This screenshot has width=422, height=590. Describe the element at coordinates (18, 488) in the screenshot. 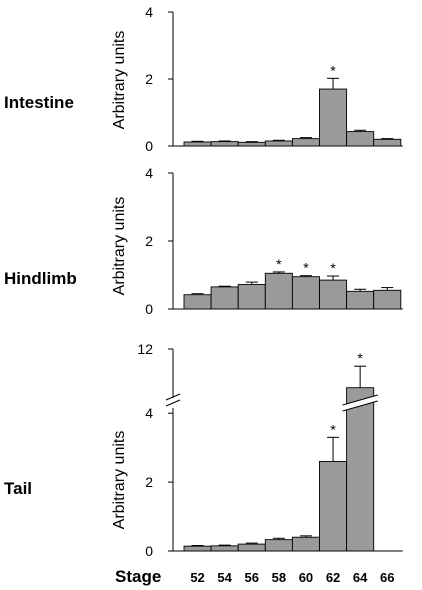

I see `tail-panel-title: Tail` at that location.